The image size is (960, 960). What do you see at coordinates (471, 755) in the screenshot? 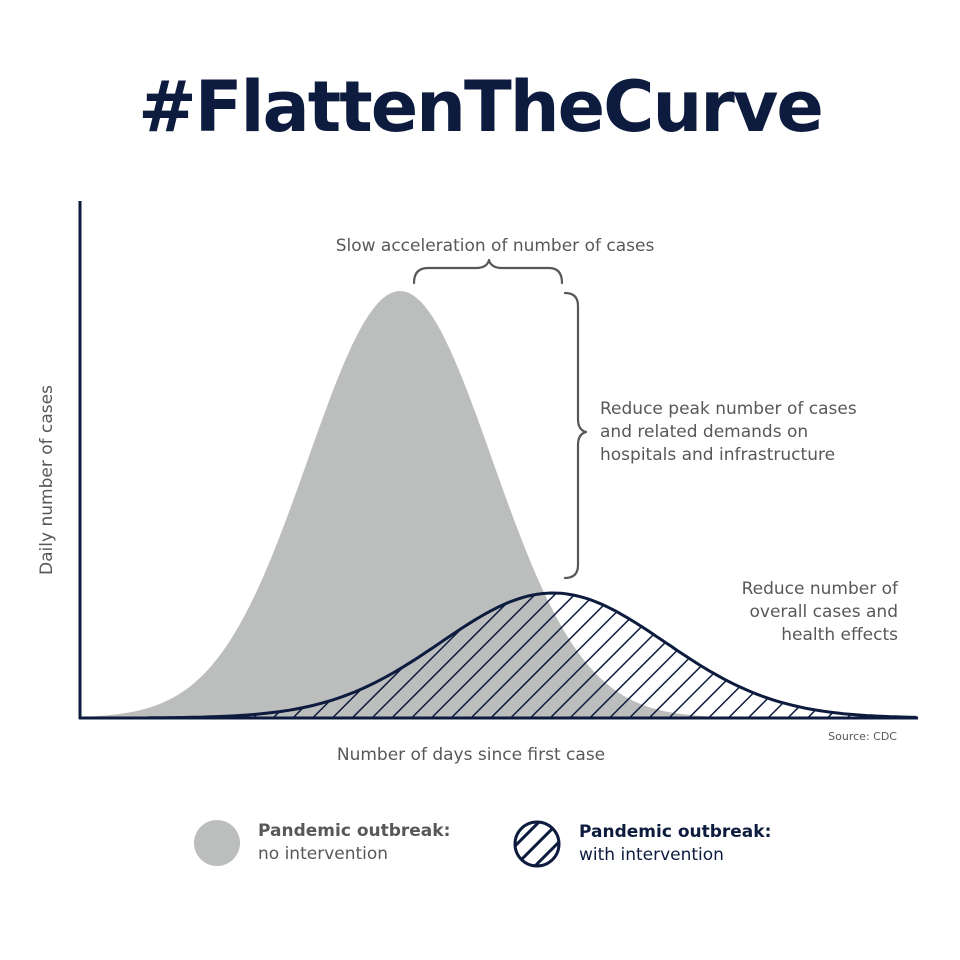
I see `x-axis-label: Number of days since first case` at bounding box center [471, 755].